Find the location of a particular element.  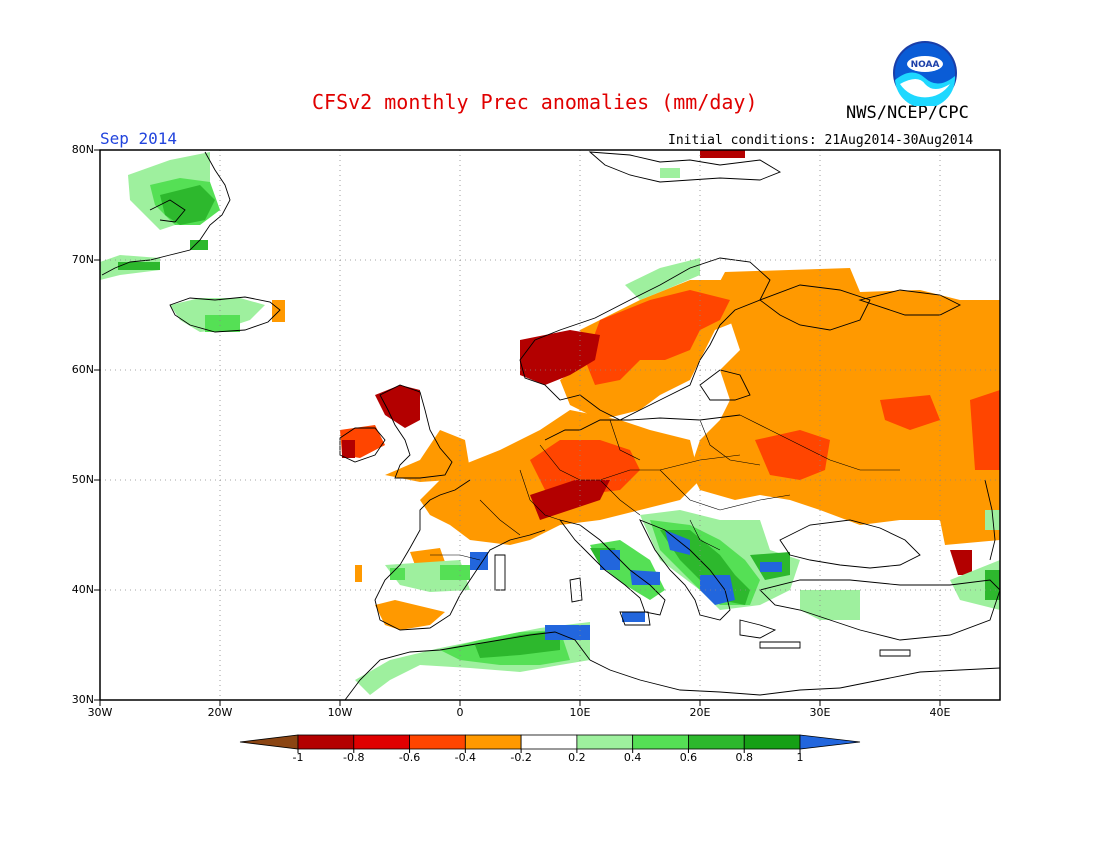

anomaly-region-blue-italy is located at coordinates (610, 560).